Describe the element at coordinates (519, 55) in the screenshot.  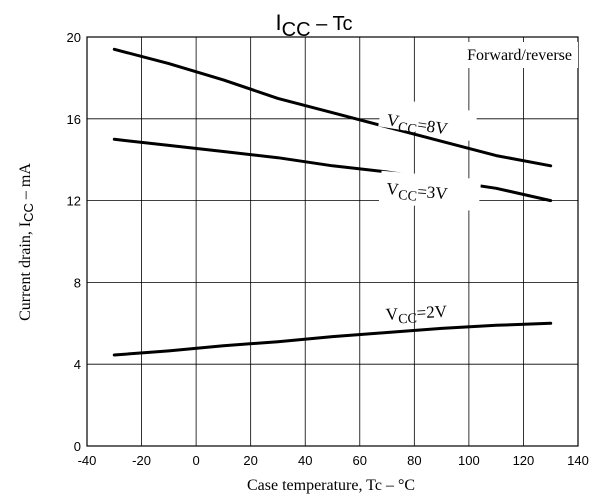
I see `annotation-text: Forward/reverse` at that location.